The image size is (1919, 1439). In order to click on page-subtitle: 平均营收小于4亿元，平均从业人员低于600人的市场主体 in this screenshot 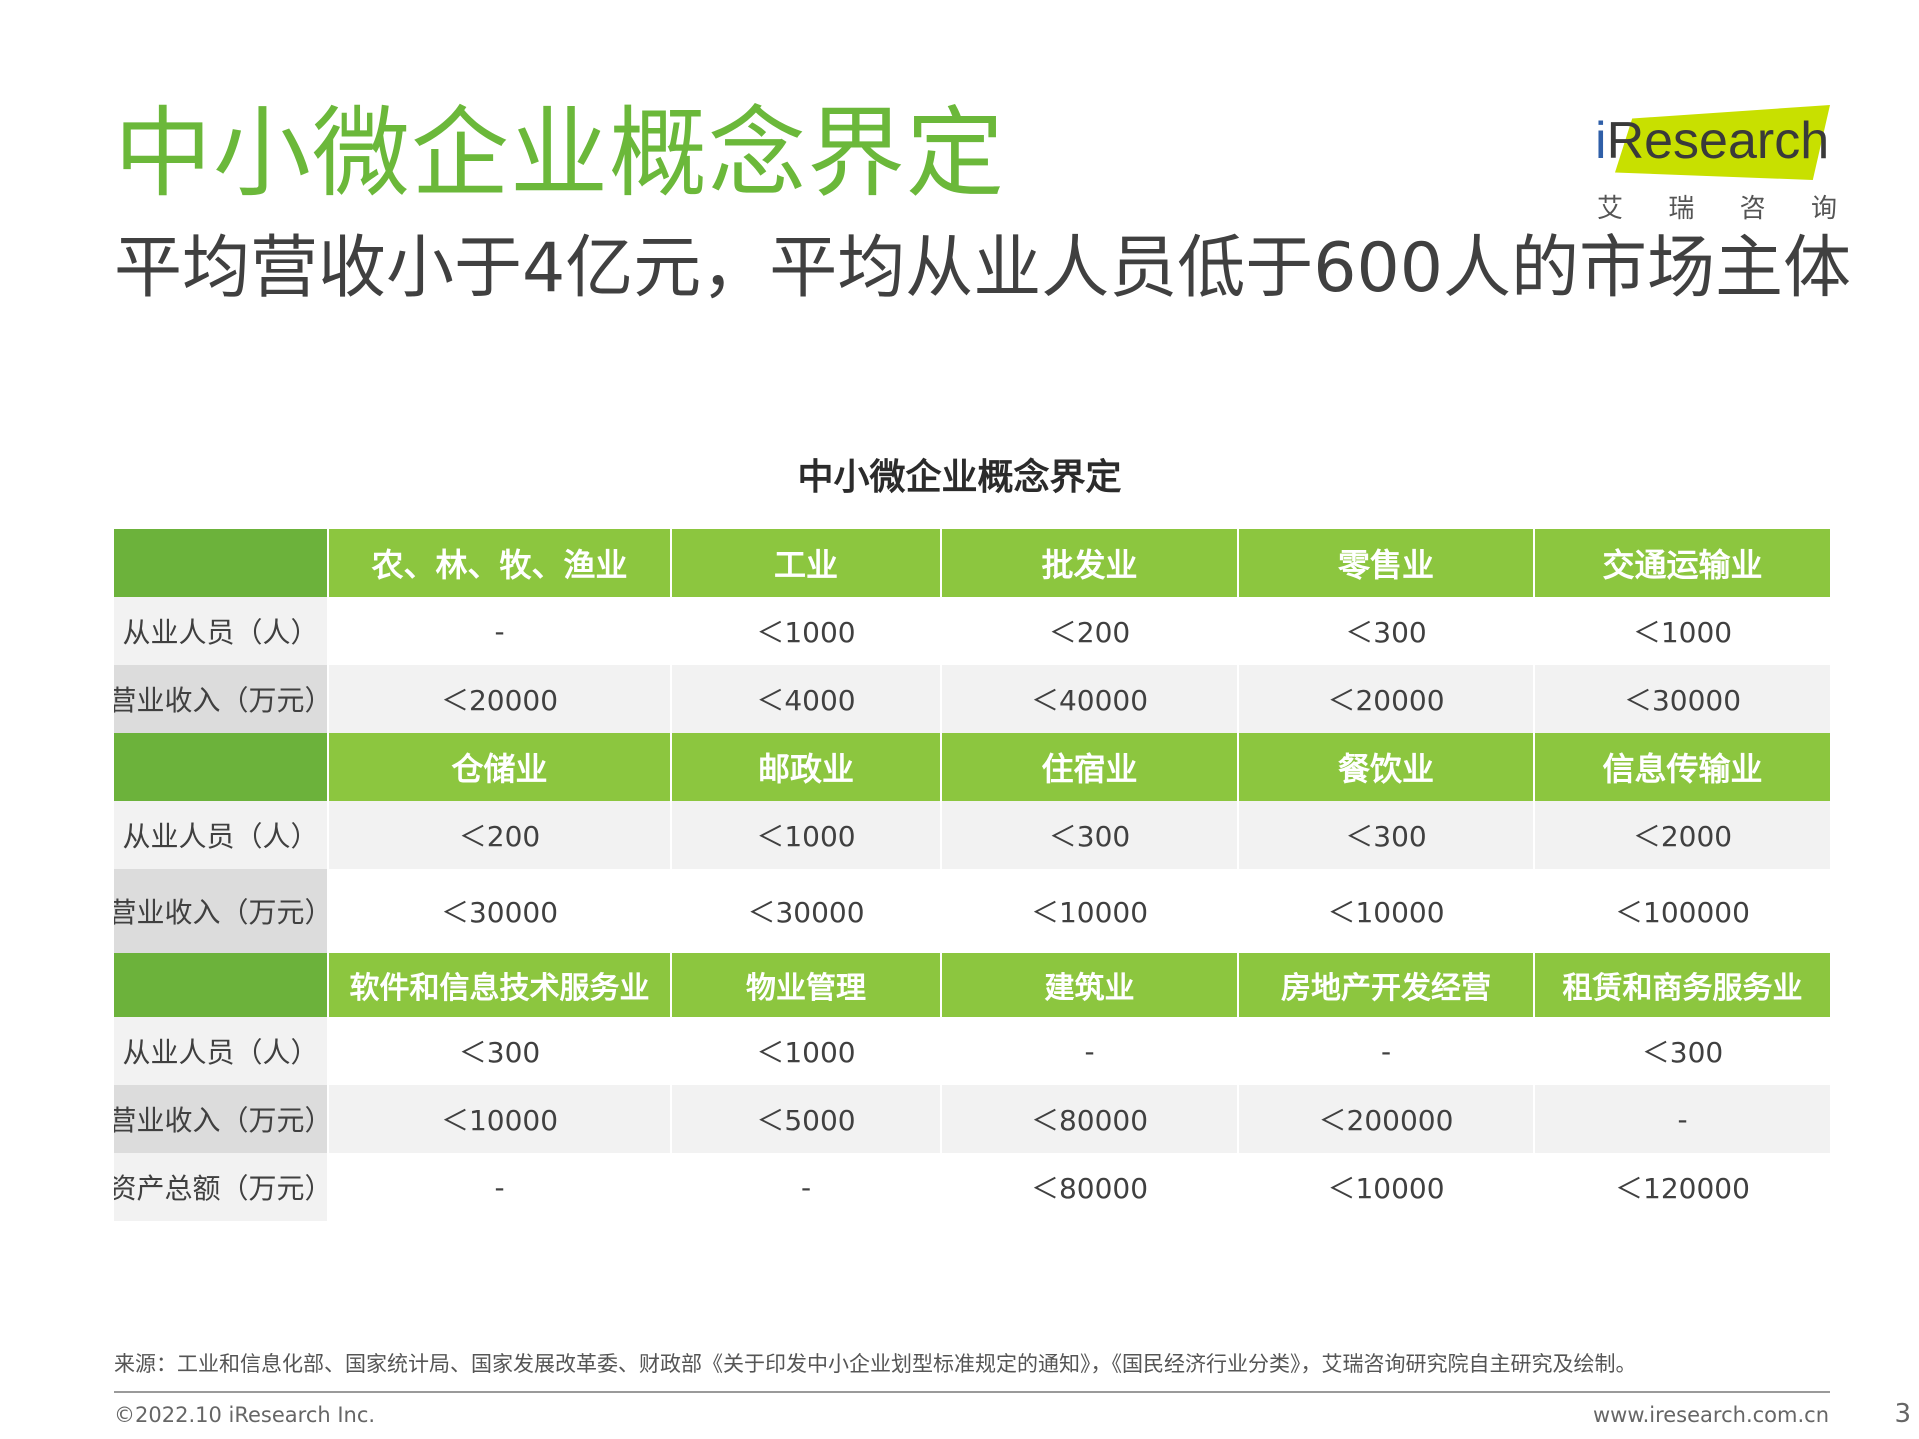, I will do `click(983, 268)`.